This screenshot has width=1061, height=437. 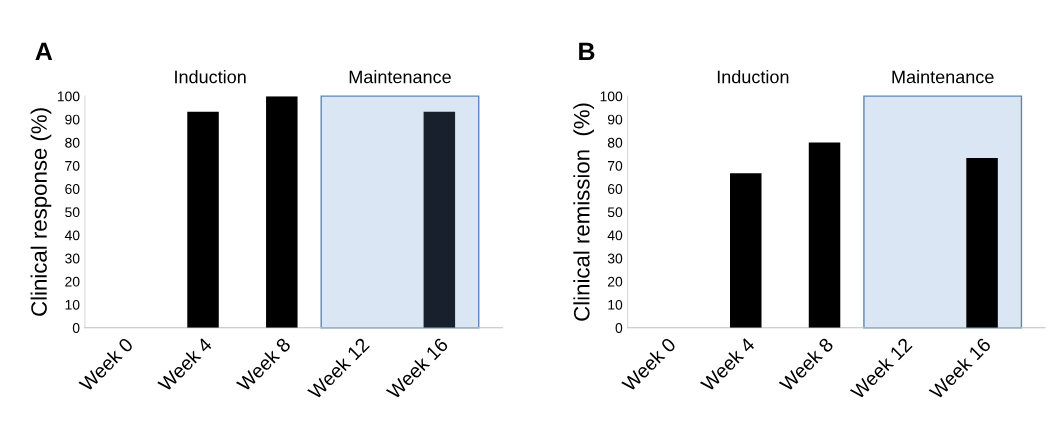 What do you see at coordinates (41, 212) in the screenshot?
I see `y-axis-title: Clinical response (%)` at bounding box center [41, 212].